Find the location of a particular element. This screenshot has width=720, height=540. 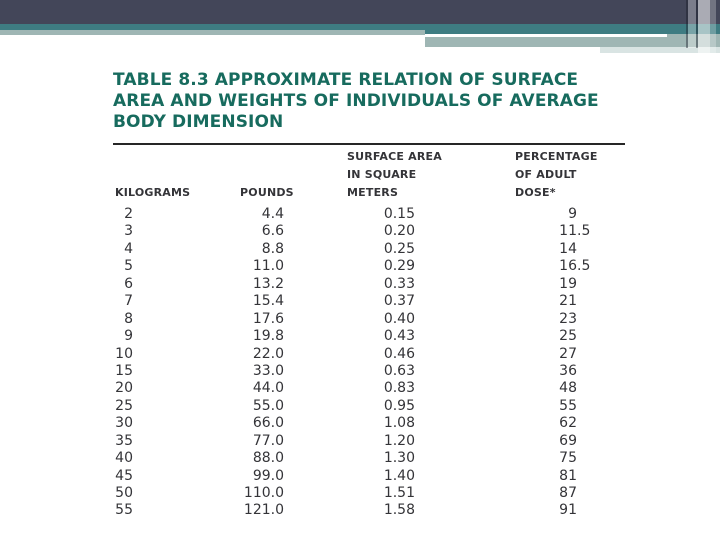

table-row: 6 13.2 0.33 19 is located at coordinates (370, 284).